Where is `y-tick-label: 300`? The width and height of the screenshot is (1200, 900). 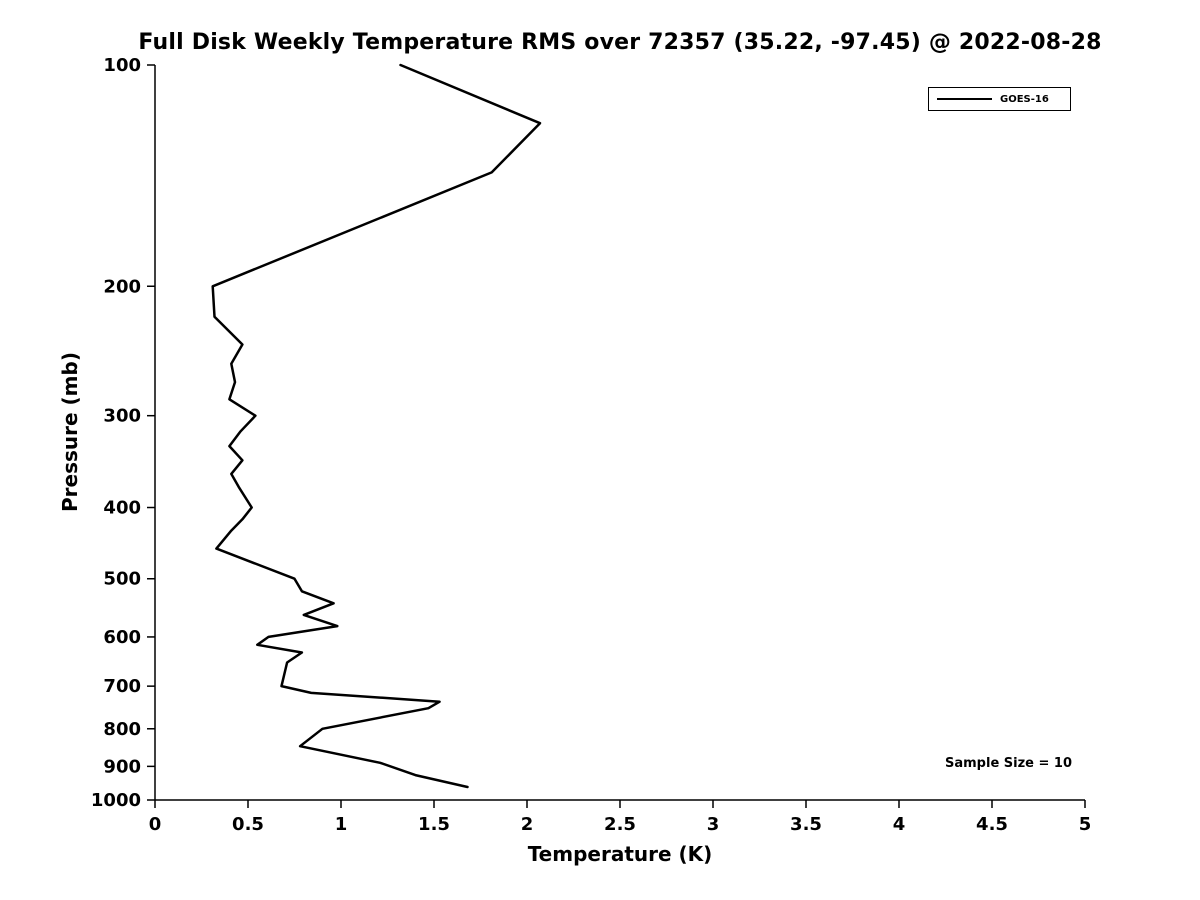 y-tick-label: 300 is located at coordinates (122, 416).